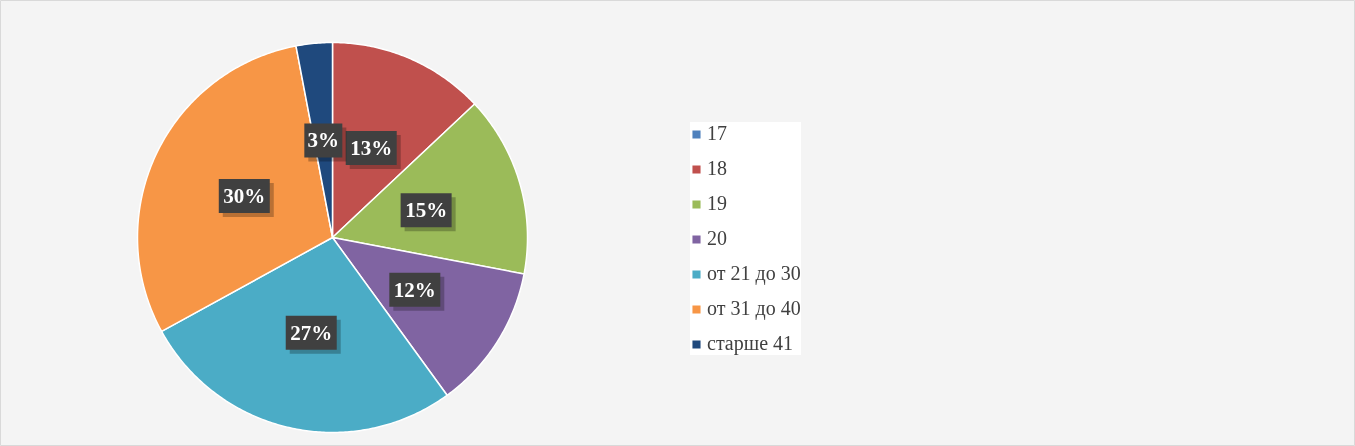  What do you see at coordinates (323, 140) in the screenshot?
I see `data-label: 3%` at bounding box center [323, 140].